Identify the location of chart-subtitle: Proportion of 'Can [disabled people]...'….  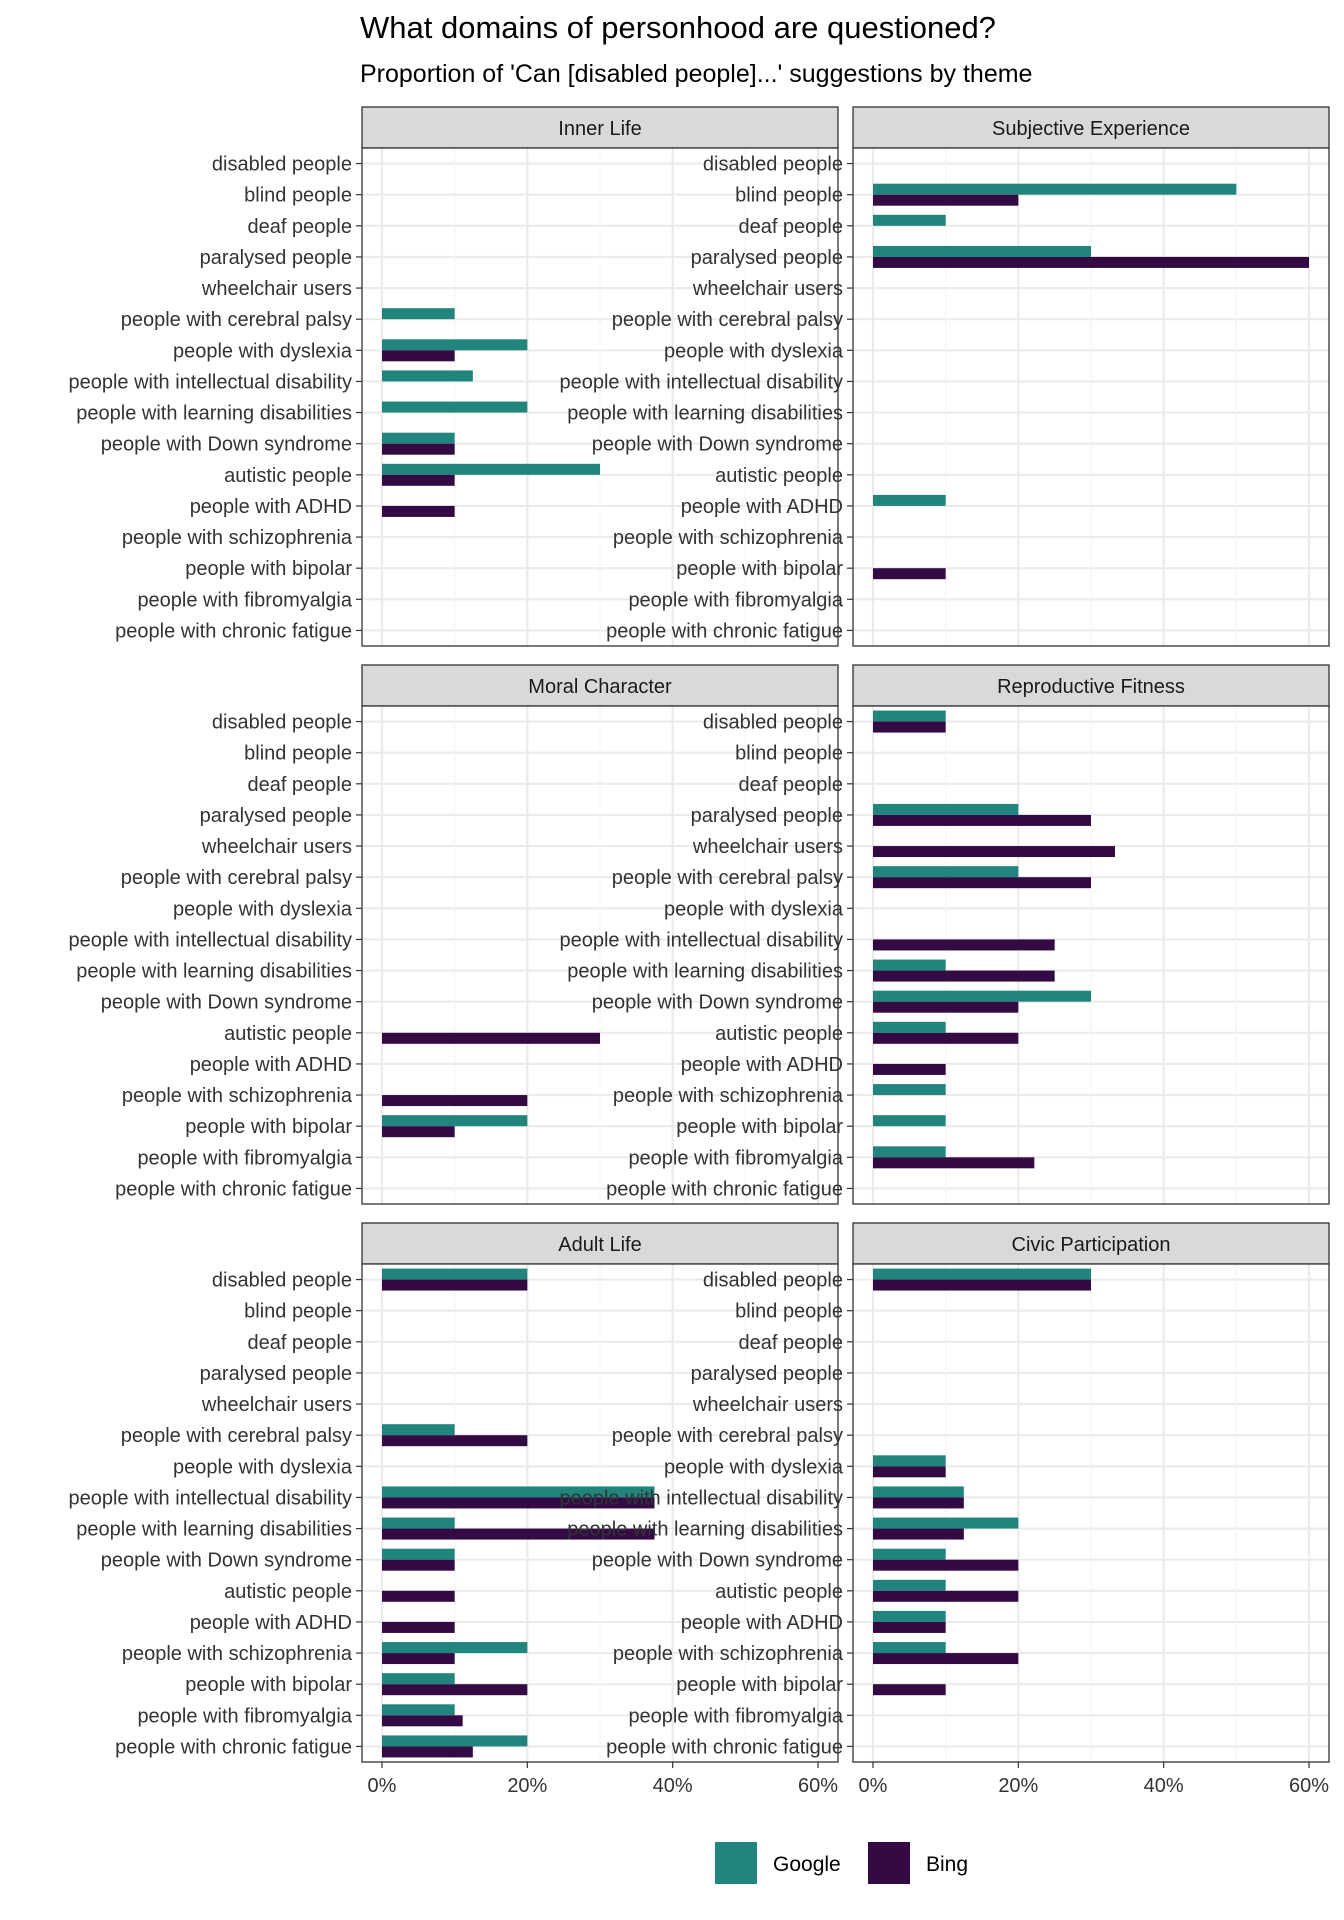
(696, 74).